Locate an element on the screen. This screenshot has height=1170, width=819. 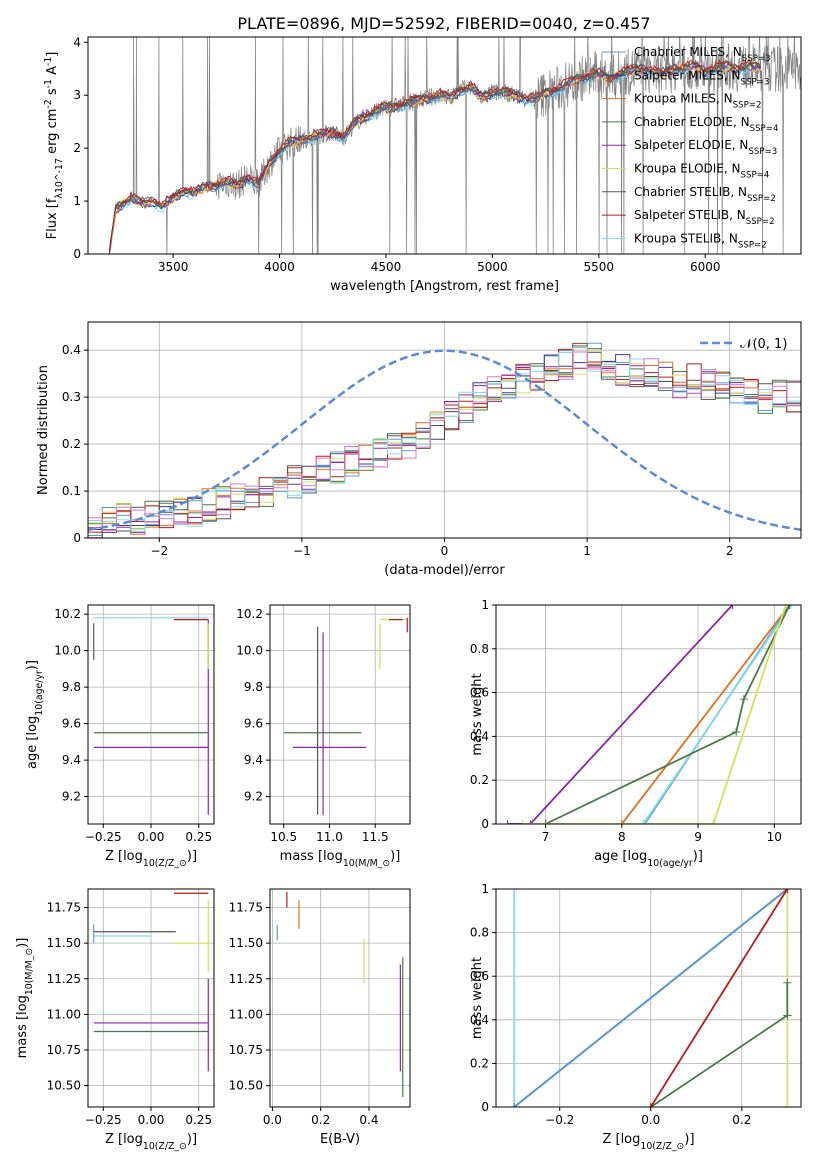
legend-entry: 𝒩(0, 1) is located at coordinates (763, 344).